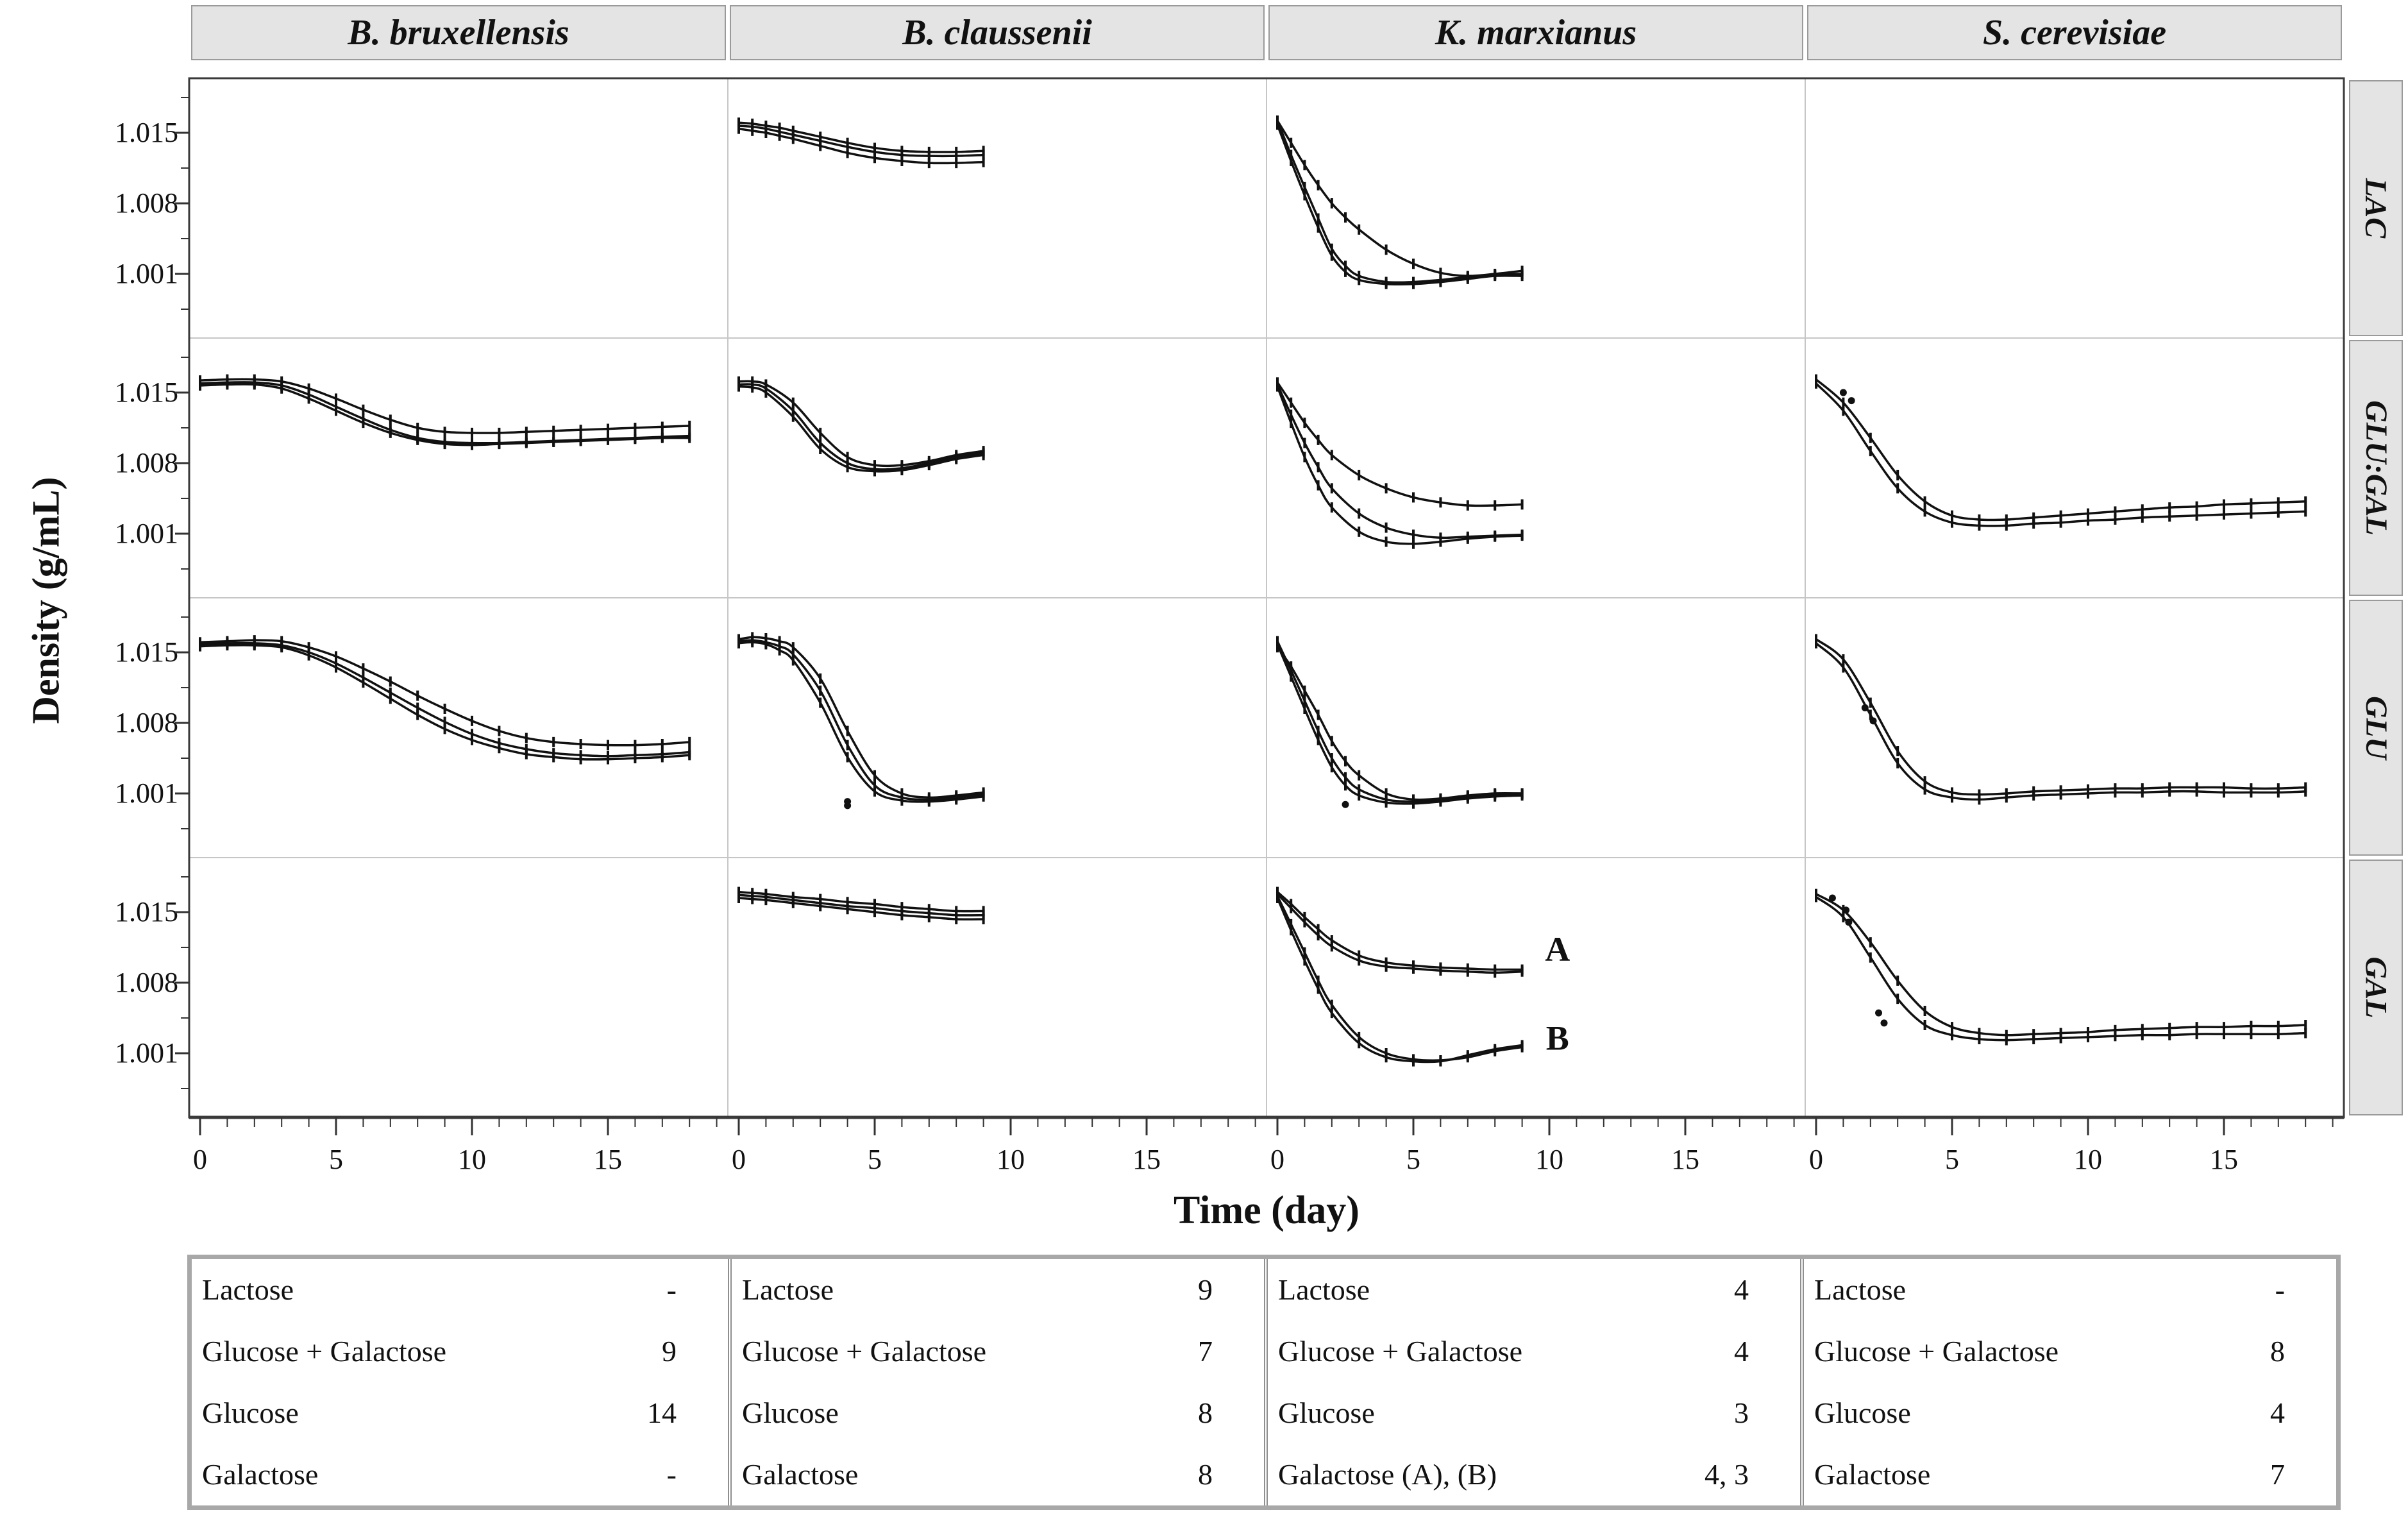 The width and height of the screenshot is (2408, 1517). I want to click on days-value: 9, so click(1205, 1289).